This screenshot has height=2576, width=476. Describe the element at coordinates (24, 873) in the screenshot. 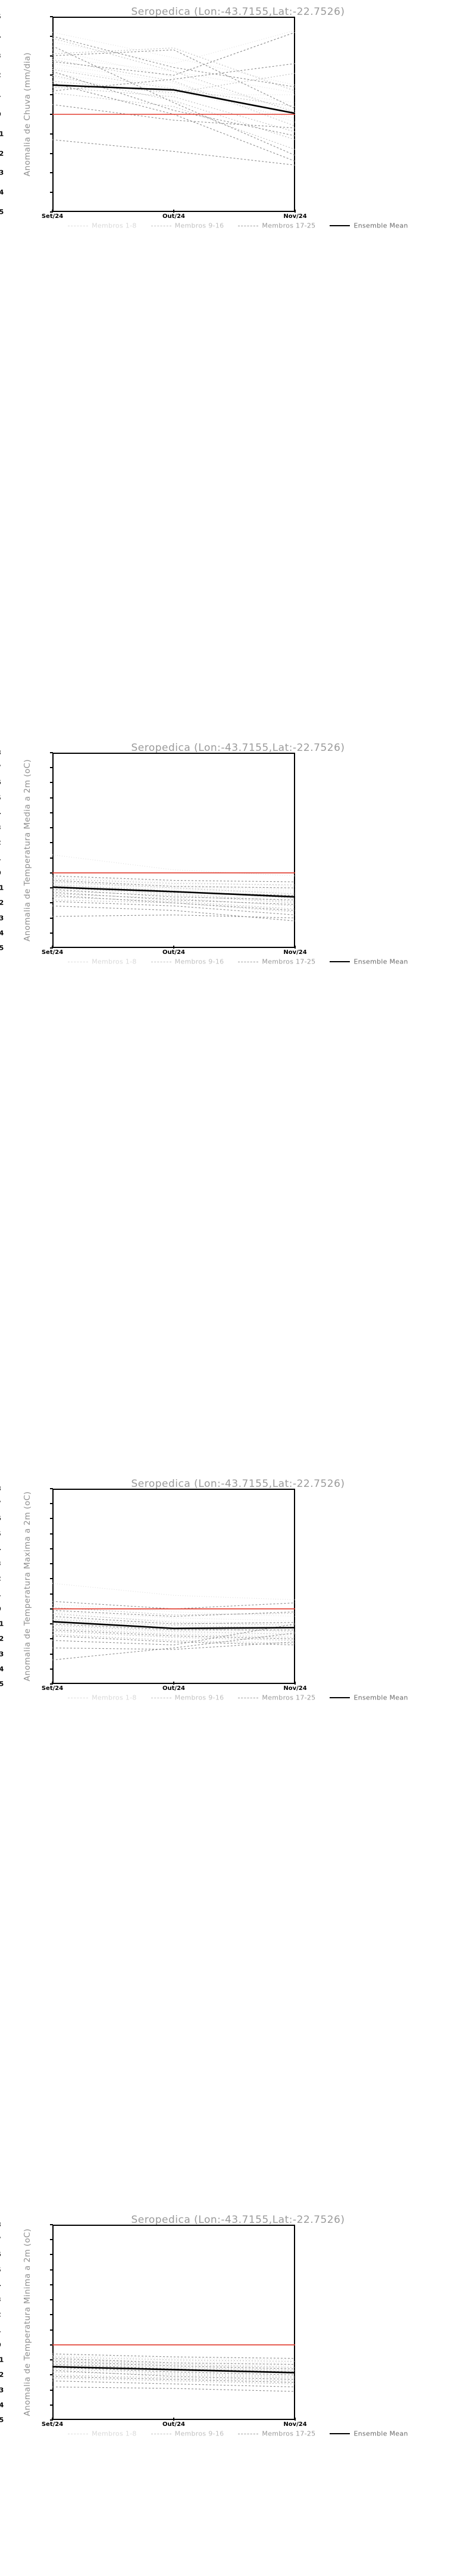

I see `y-axis-tick-label: 0` at that location.